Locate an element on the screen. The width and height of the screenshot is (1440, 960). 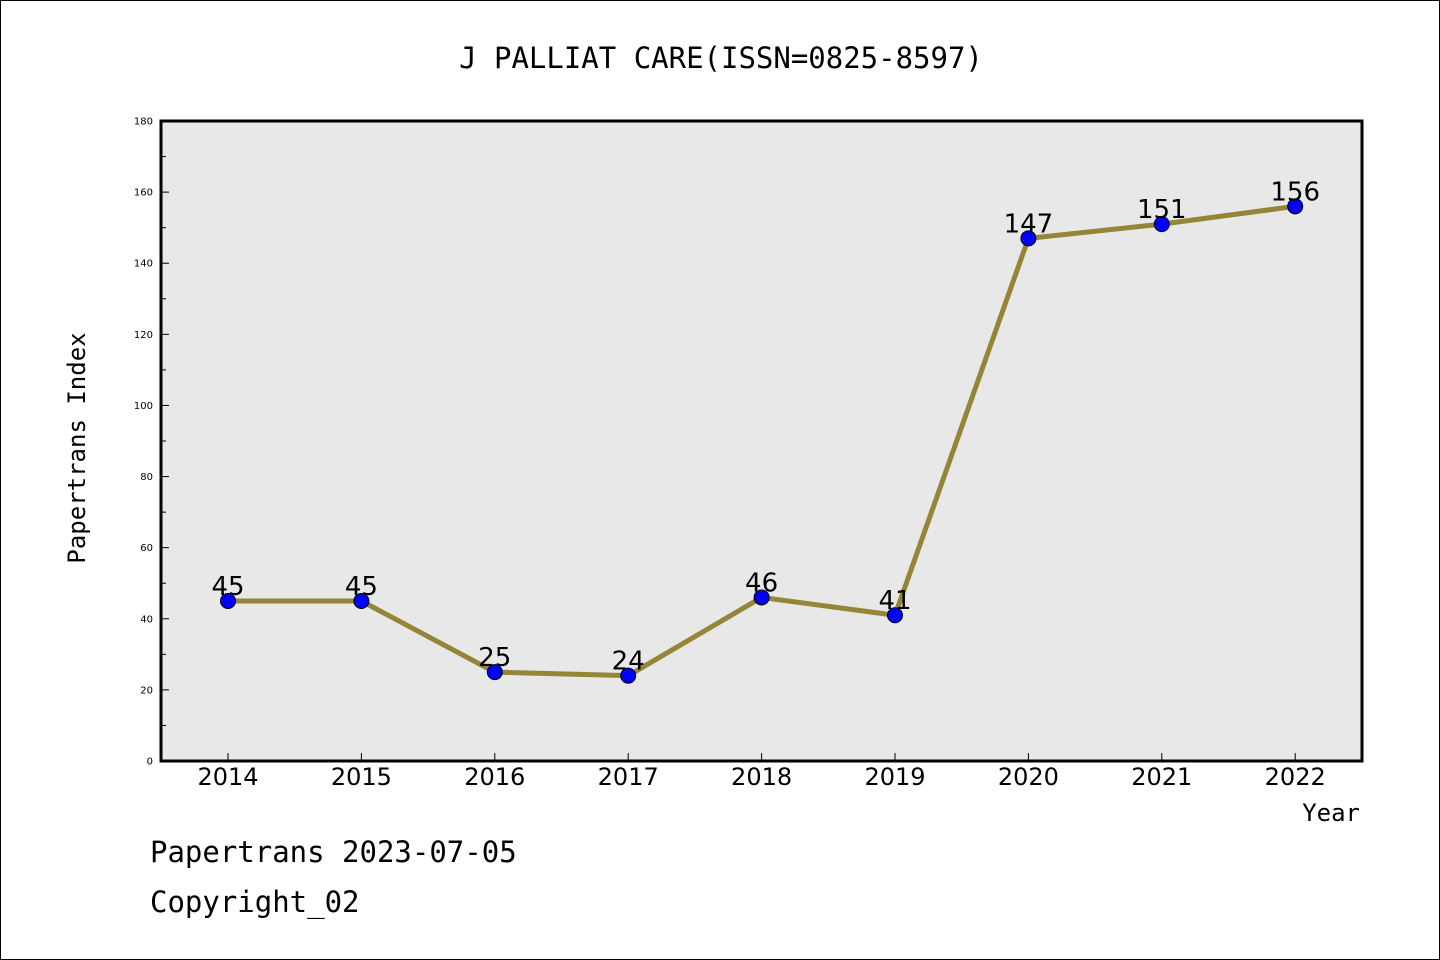
data-point-2021 is located at coordinates (1161, 224).